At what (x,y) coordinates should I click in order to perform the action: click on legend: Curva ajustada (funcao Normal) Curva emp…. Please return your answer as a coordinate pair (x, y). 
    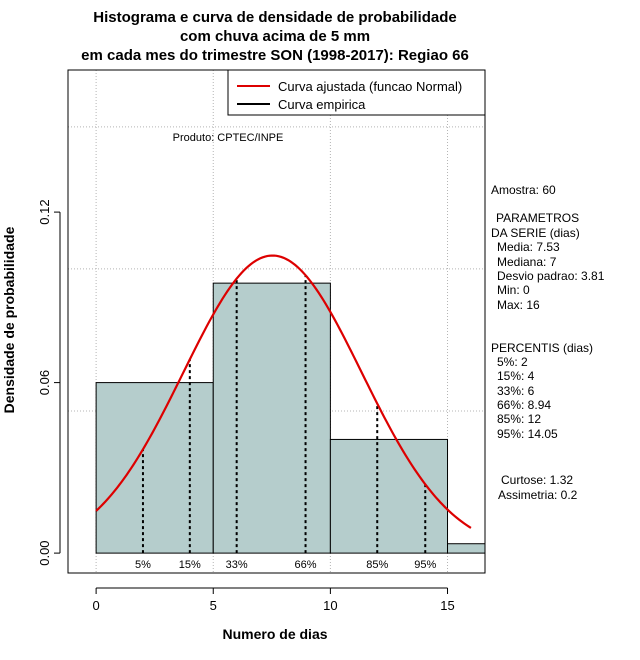
    Looking at the image, I should click on (356, 92).